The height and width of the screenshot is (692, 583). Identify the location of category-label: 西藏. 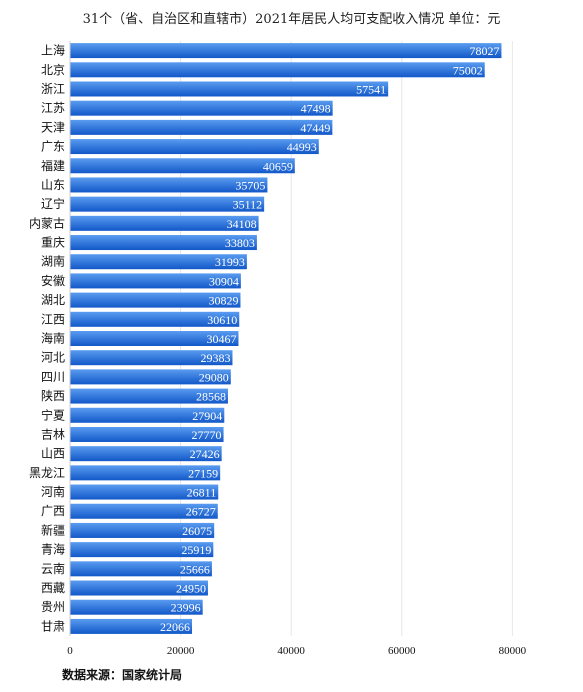
(53, 588).